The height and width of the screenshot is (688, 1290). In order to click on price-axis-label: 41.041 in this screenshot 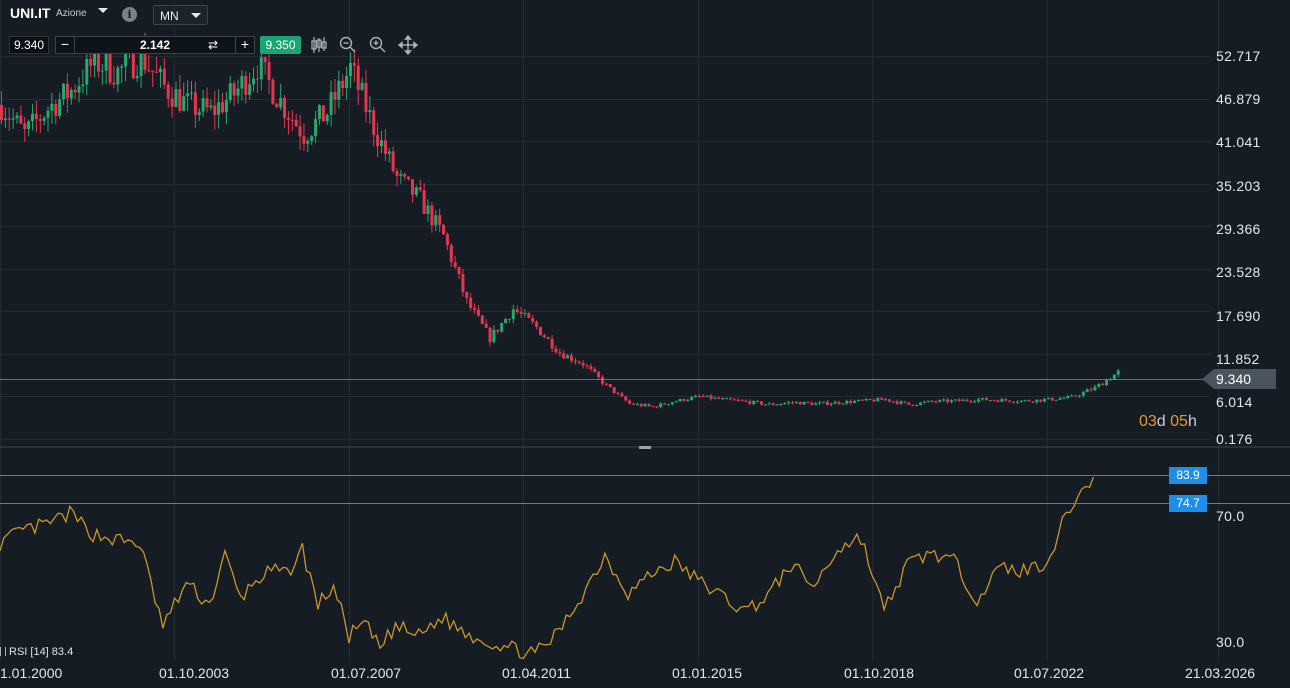, I will do `click(1238, 142)`.